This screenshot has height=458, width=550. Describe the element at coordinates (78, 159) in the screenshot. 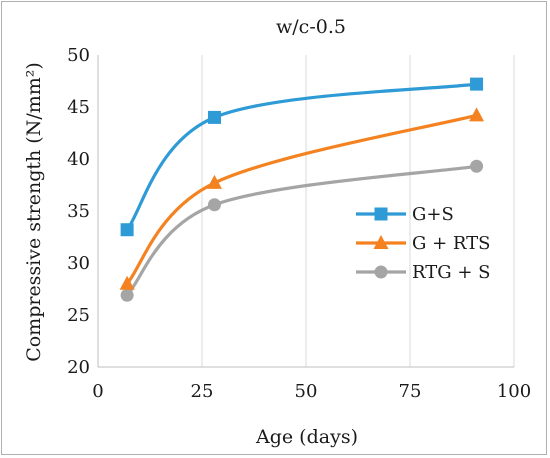

I see `y-tick-label: 40` at that location.